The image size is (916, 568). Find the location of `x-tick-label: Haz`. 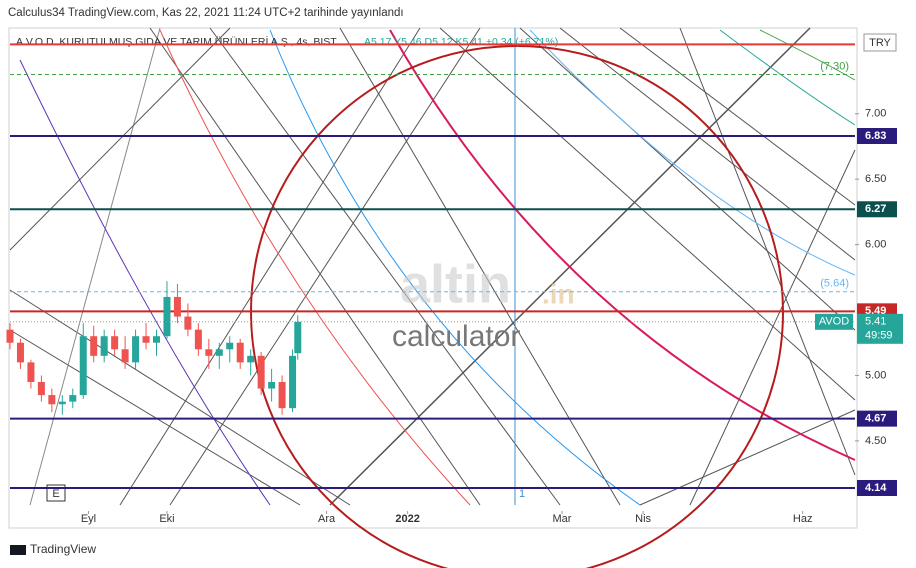

x-tick-label: Haz is located at coordinates (803, 519).